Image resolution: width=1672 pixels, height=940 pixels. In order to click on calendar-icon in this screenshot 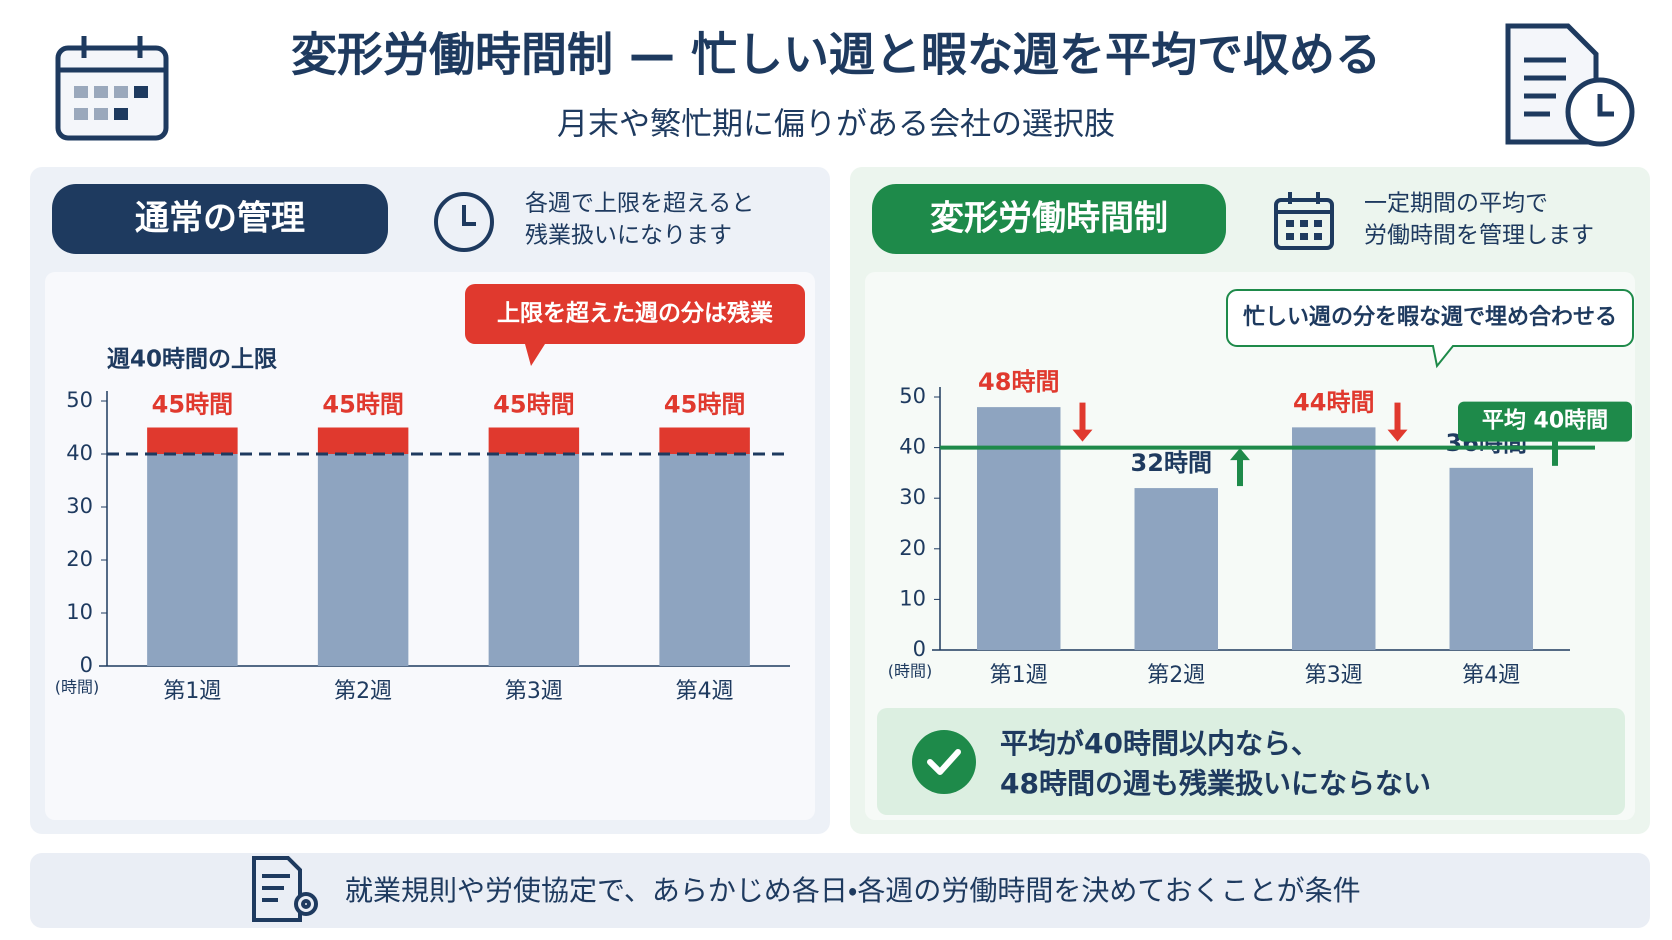, I will do `click(112, 88)`.